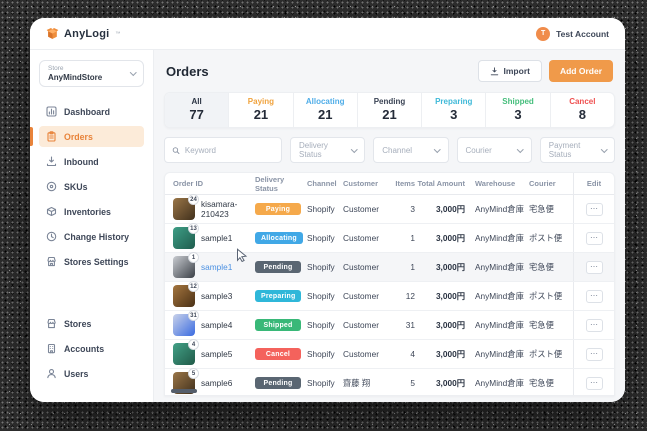  I want to click on delivery-status-badge: Pending, so click(278, 383).